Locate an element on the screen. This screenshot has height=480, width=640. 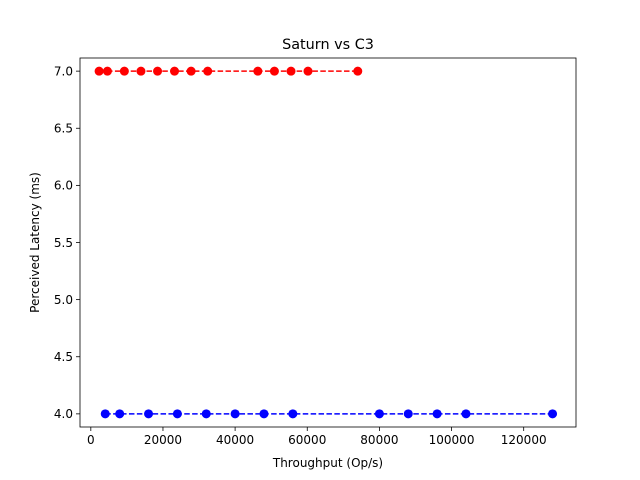
x-tick-label: 0 is located at coordinates (91, 440).